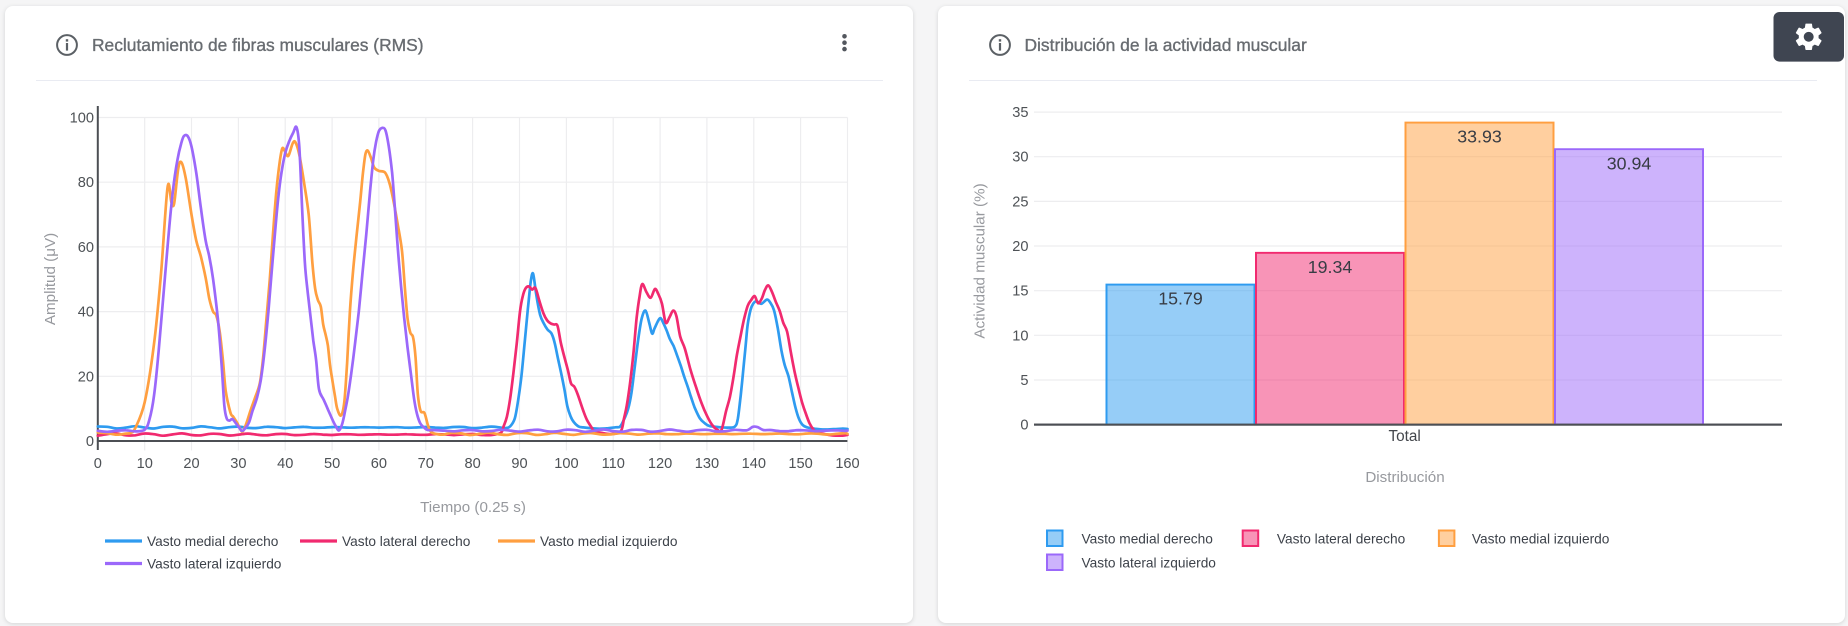 The width and height of the screenshot is (1848, 626). I want to click on svg-text: 15.79, so click(1180, 299).